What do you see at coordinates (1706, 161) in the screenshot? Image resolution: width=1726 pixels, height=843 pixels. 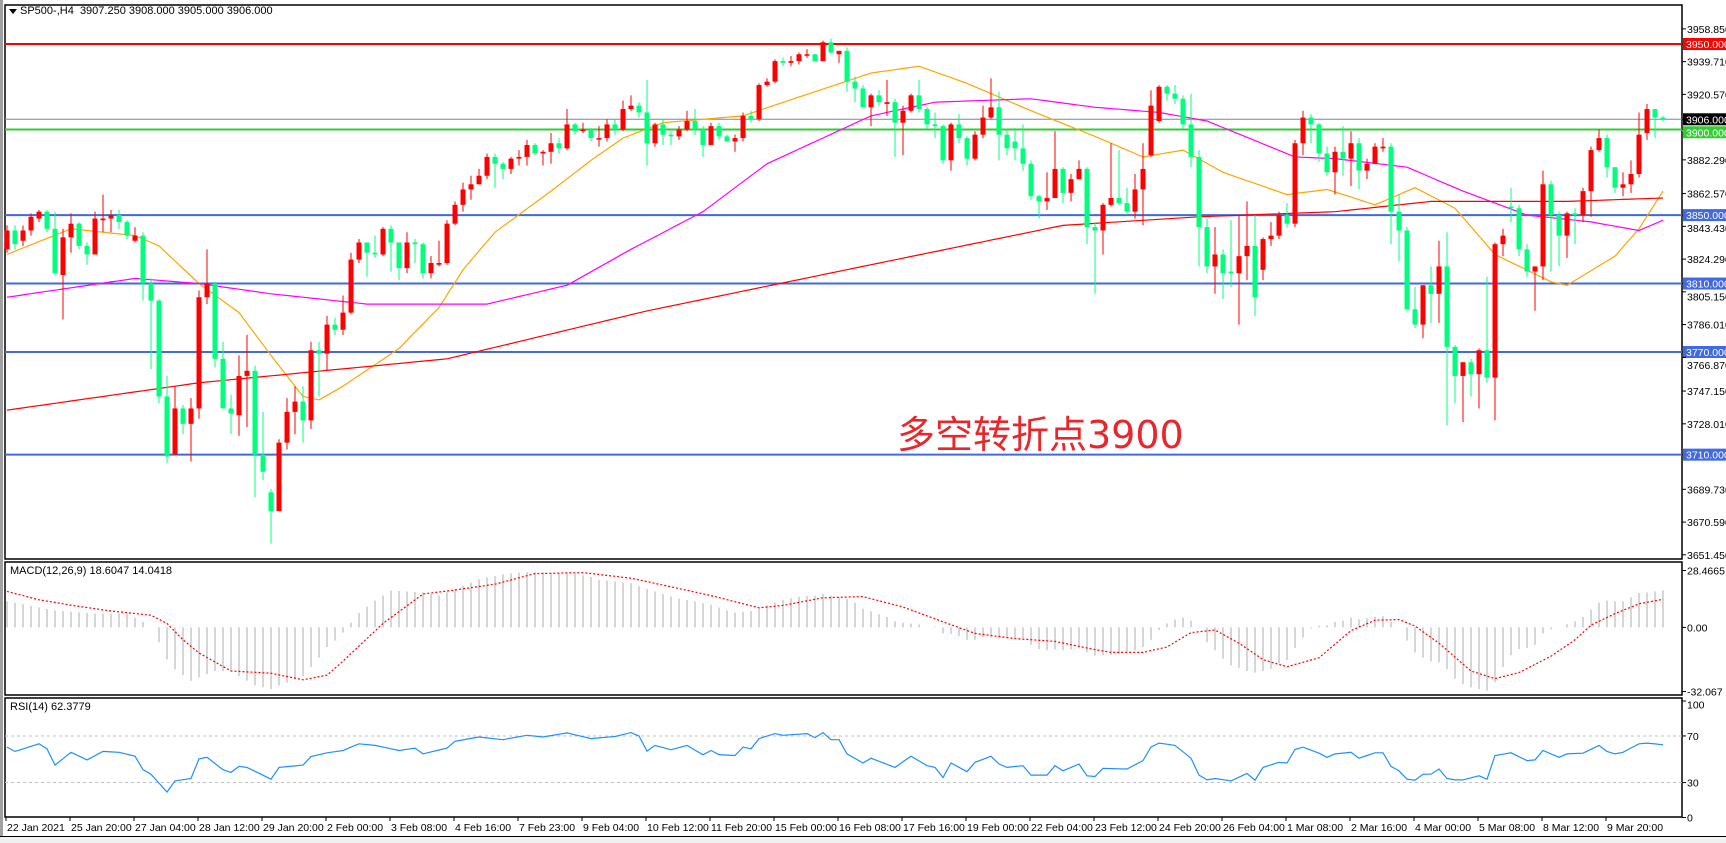 I see `price-tick-axis-label: 3882.290` at bounding box center [1706, 161].